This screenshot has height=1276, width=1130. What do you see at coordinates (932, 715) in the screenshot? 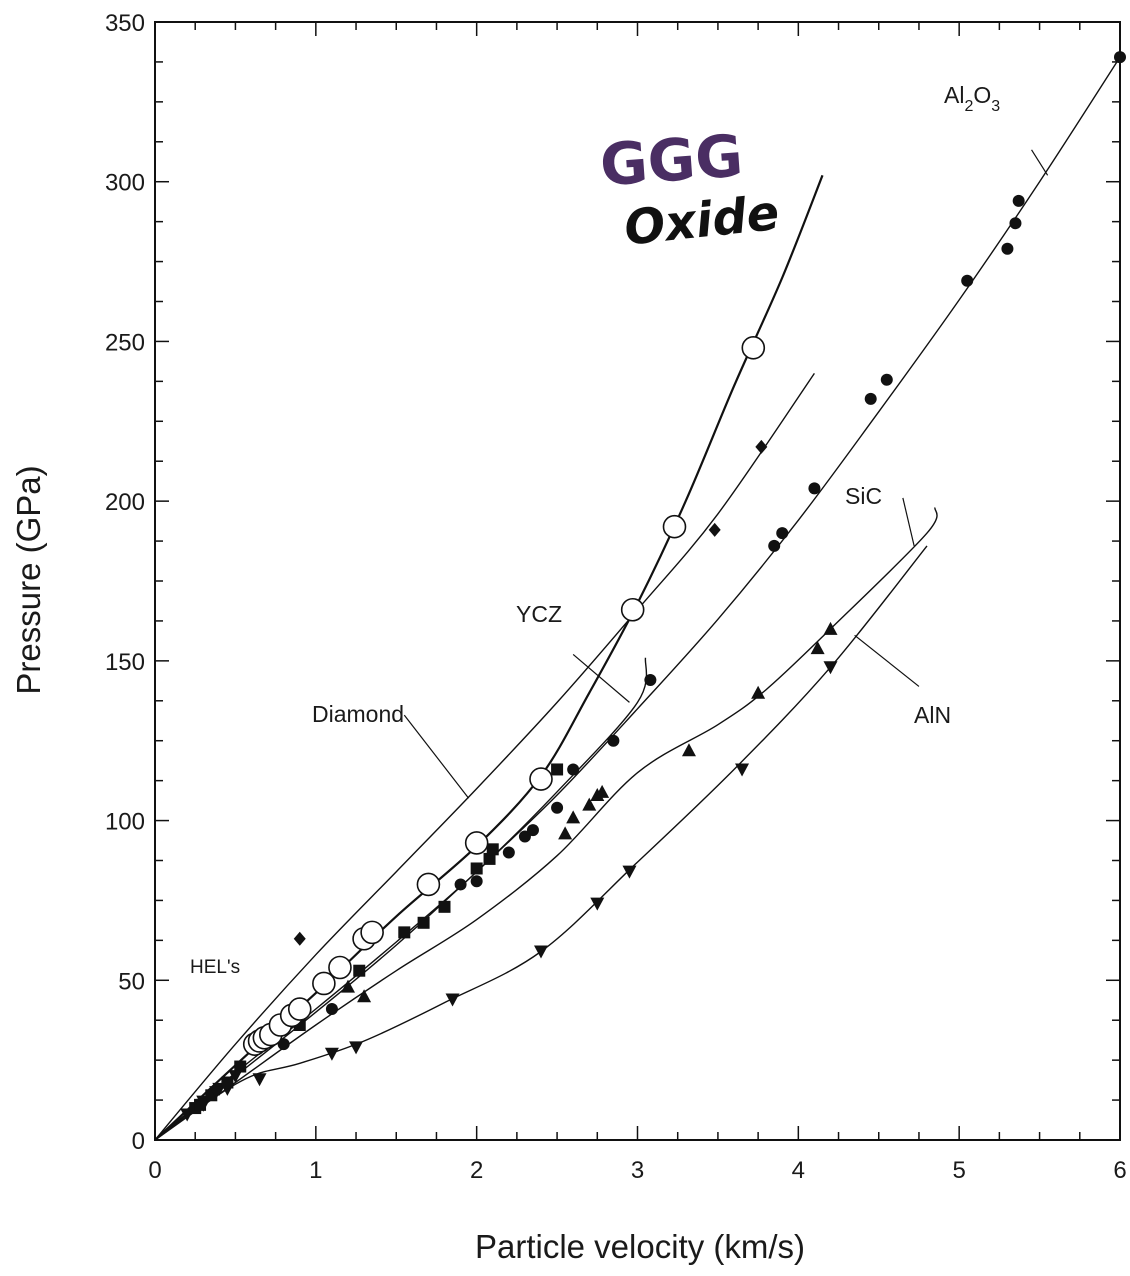
I see `annotation-aln: AlN` at bounding box center [932, 715].